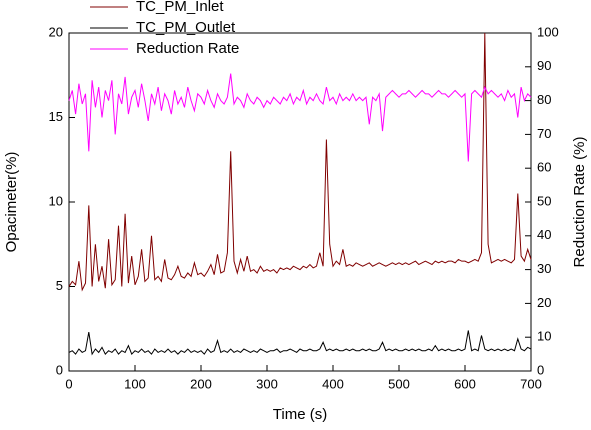 The width and height of the screenshot is (591, 430). What do you see at coordinates (544, 302) in the screenshot?
I see `y2-tick-label: 20` at bounding box center [544, 302].